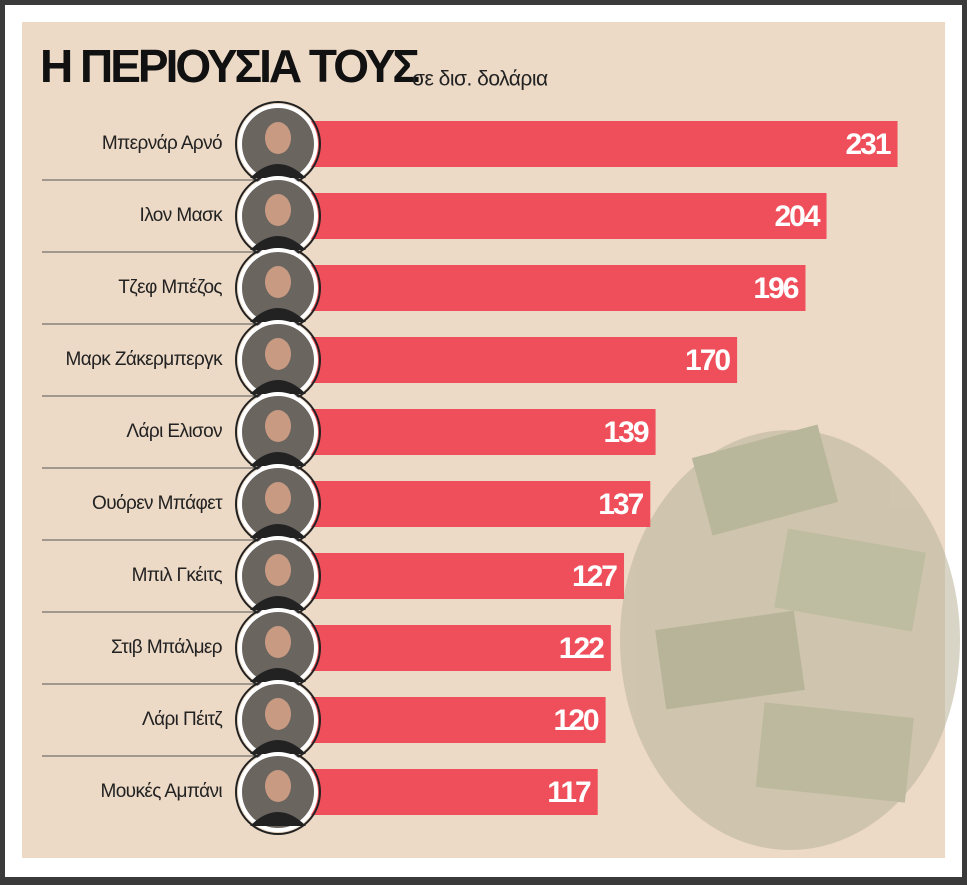 This screenshot has width=967, height=885. I want to click on bar-value: 120, so click(576, 720).